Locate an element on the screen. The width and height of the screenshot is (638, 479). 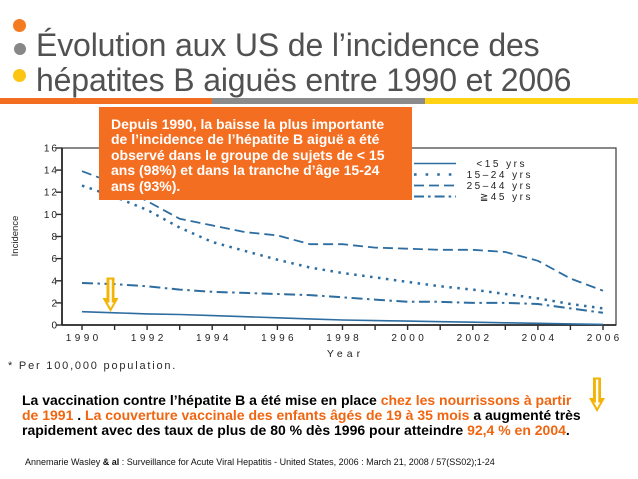
svg-text: 0 is located at coordinates (55, 326).